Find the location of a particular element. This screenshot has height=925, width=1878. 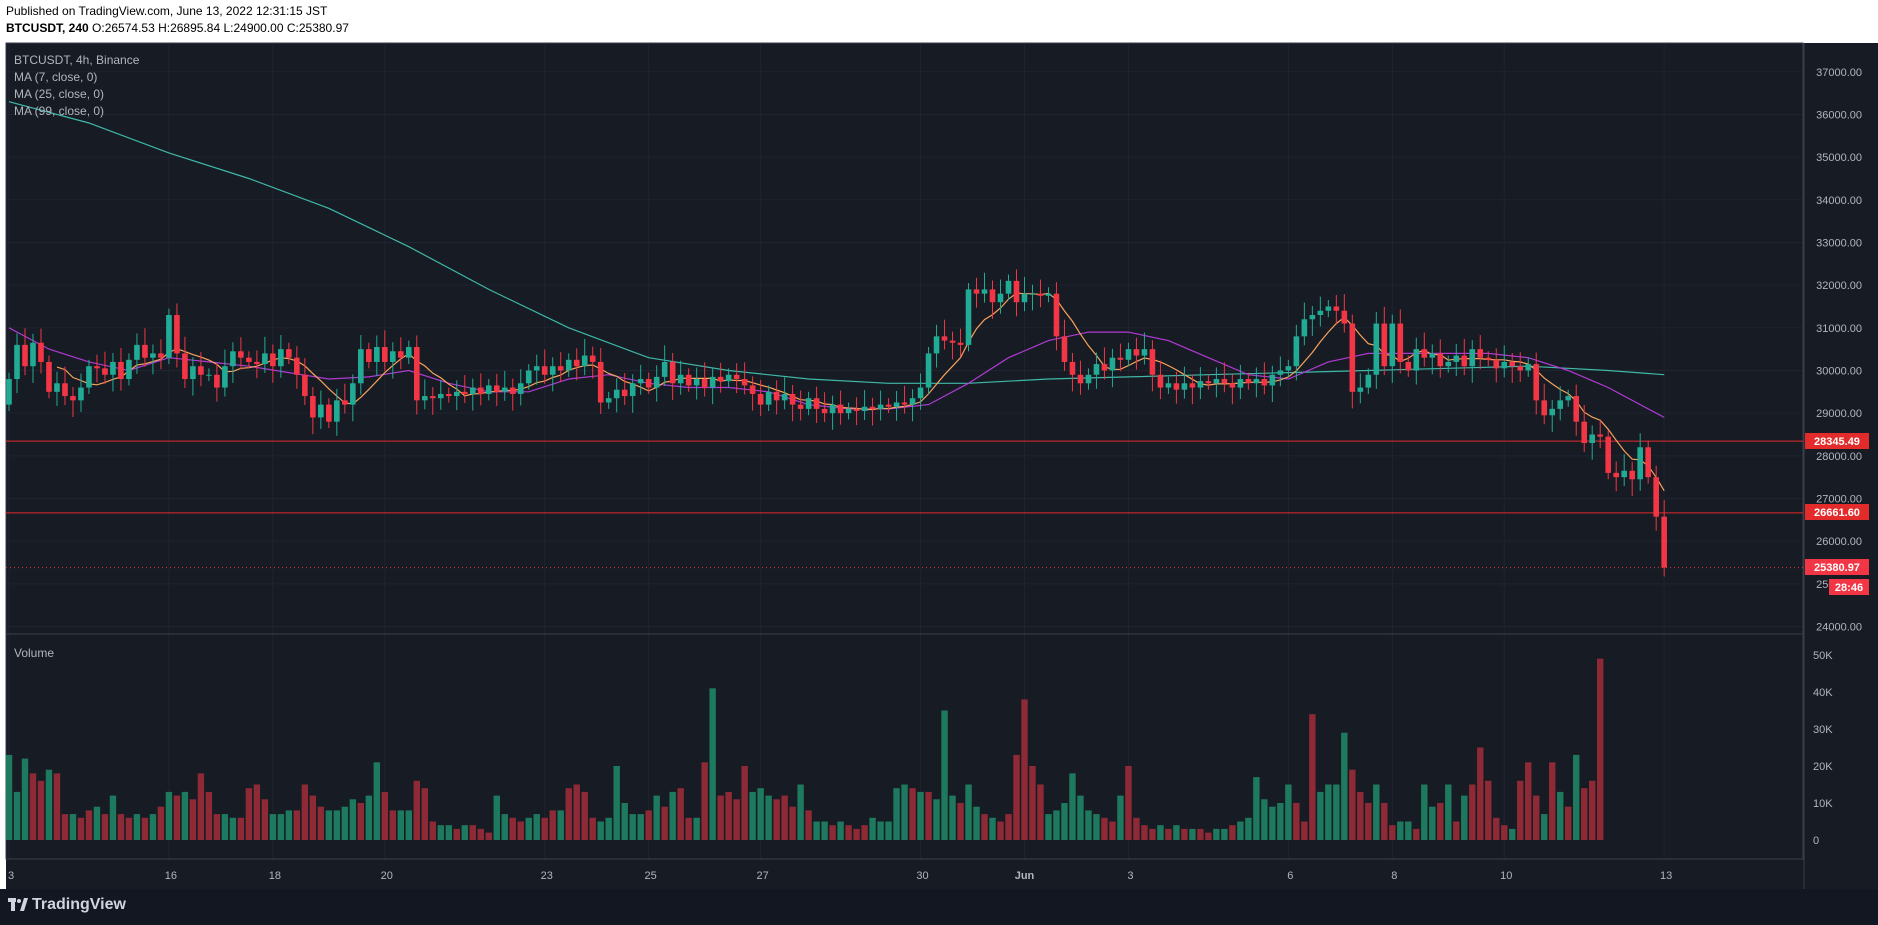

footer-bar: TradingView is located at coordinates (939, 907).